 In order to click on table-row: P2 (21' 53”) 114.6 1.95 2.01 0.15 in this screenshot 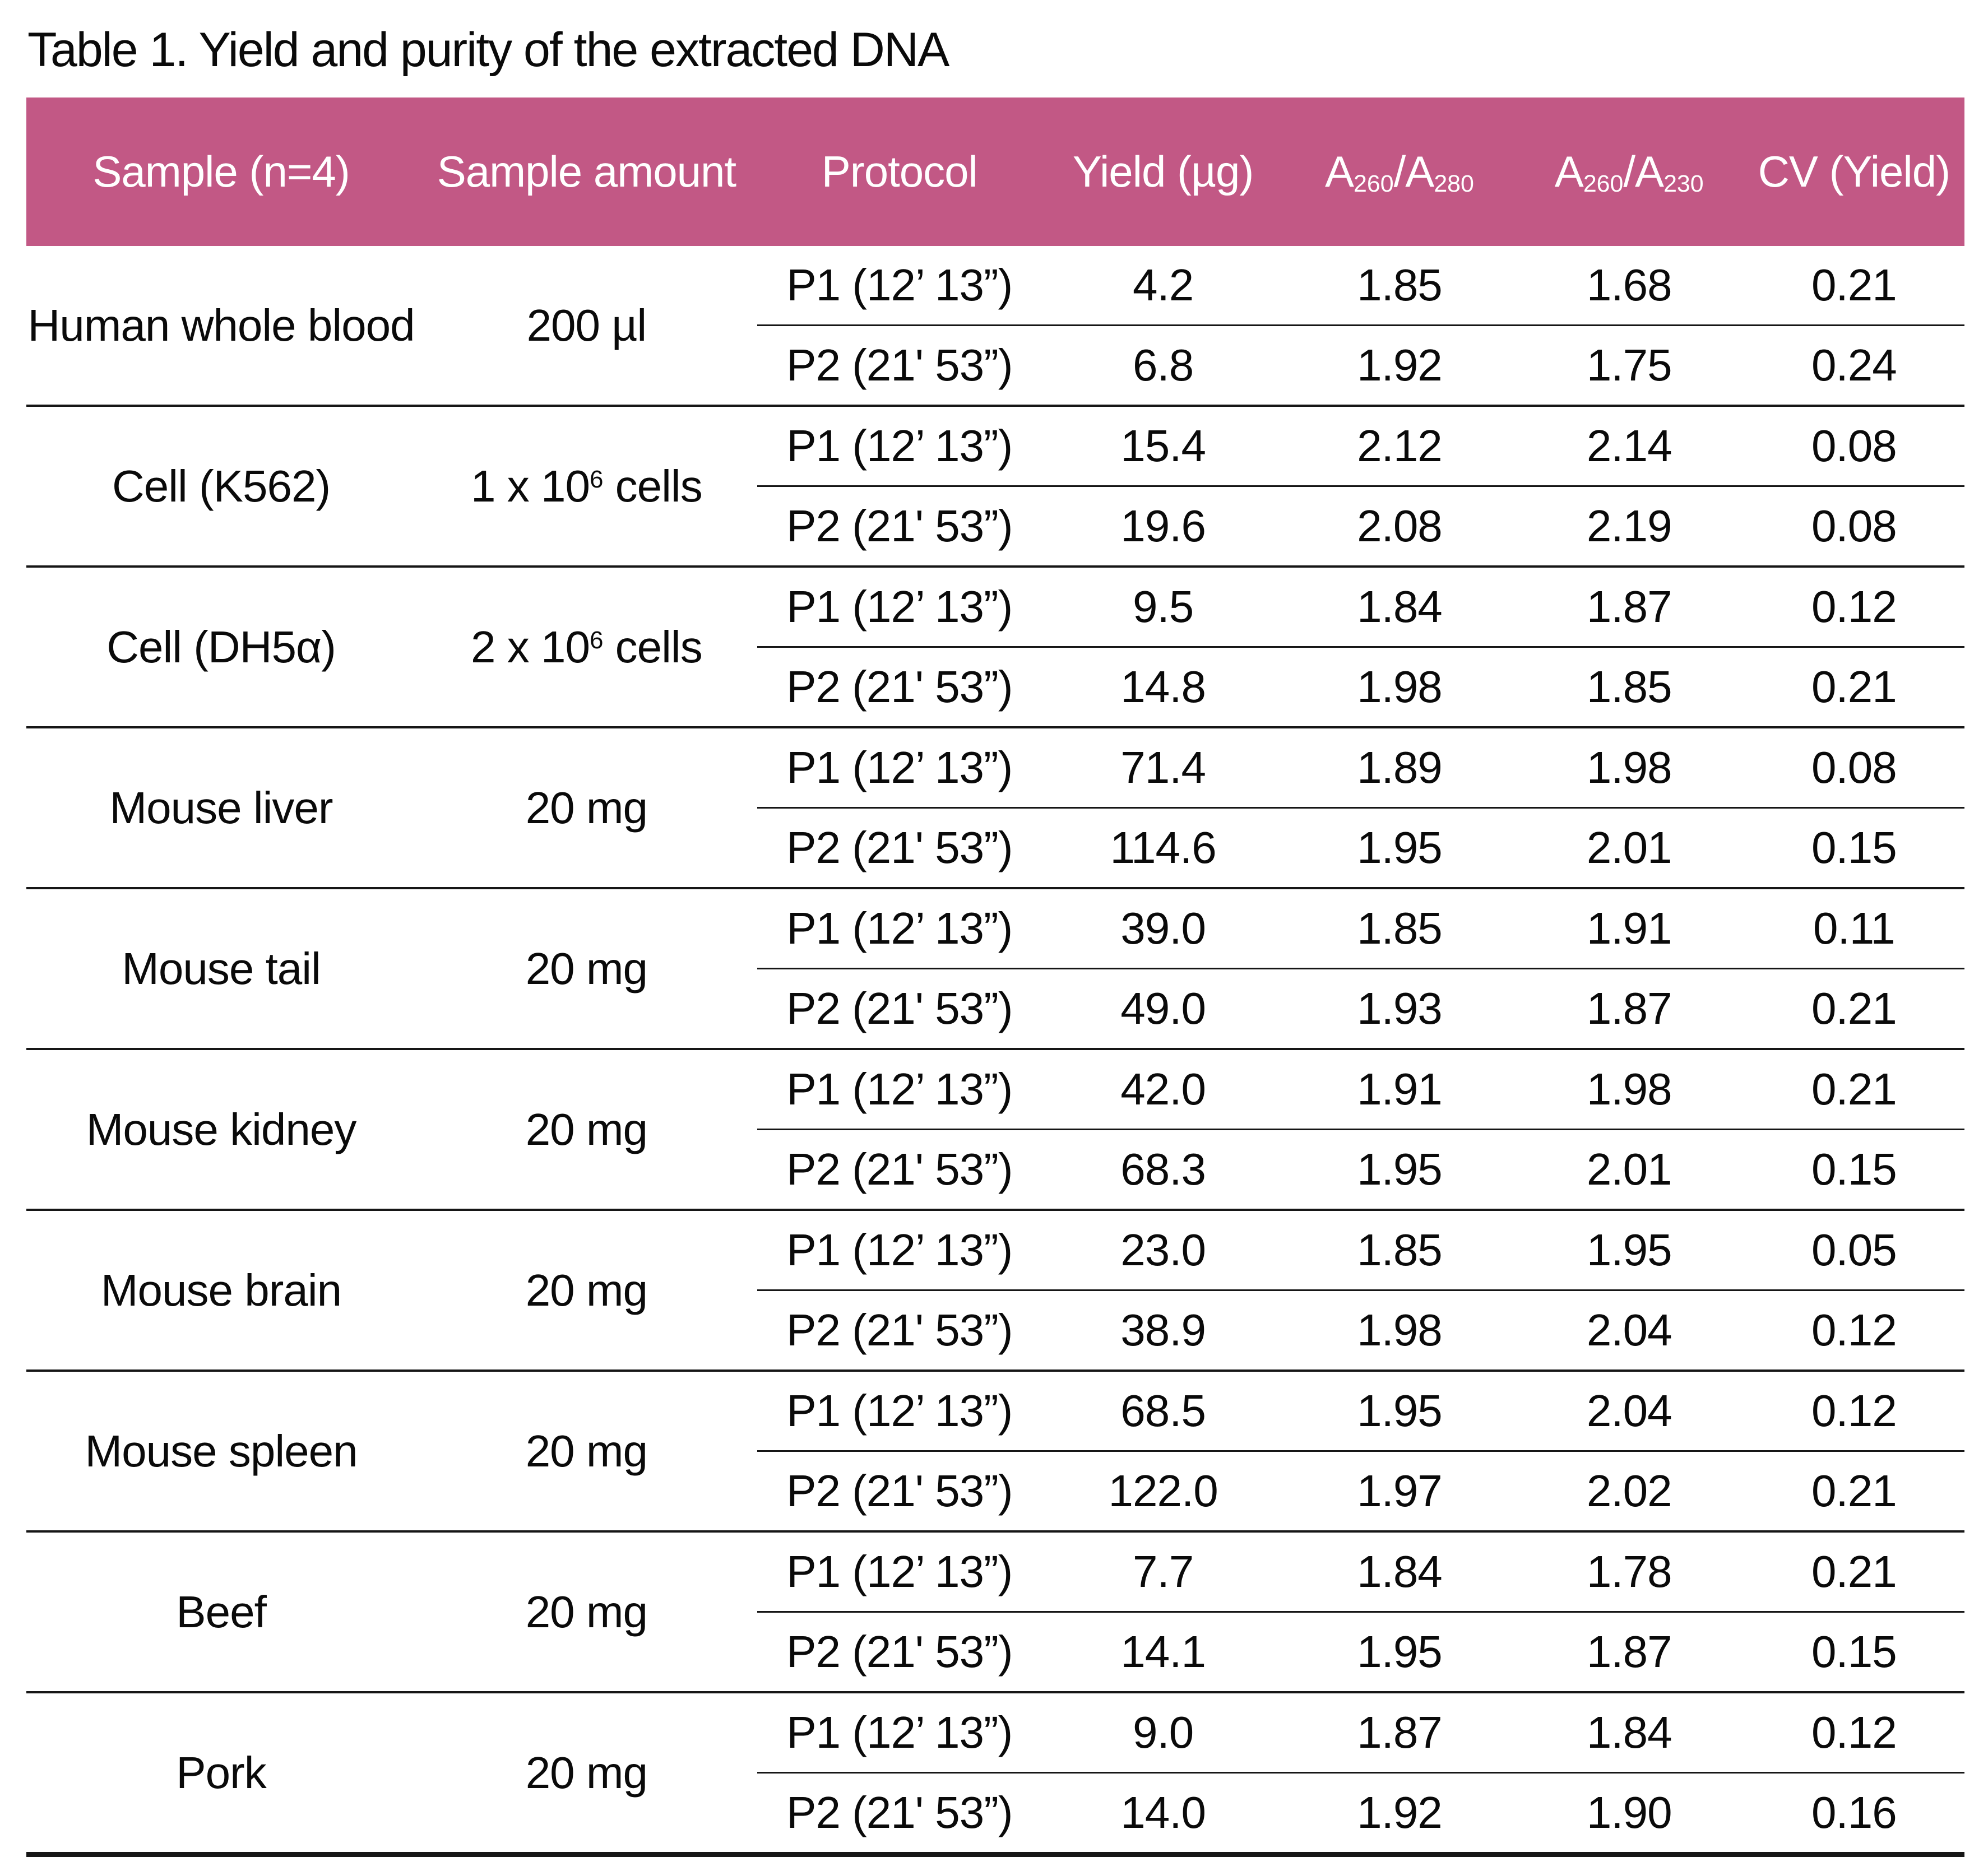, I will do `click(995, 848)`.